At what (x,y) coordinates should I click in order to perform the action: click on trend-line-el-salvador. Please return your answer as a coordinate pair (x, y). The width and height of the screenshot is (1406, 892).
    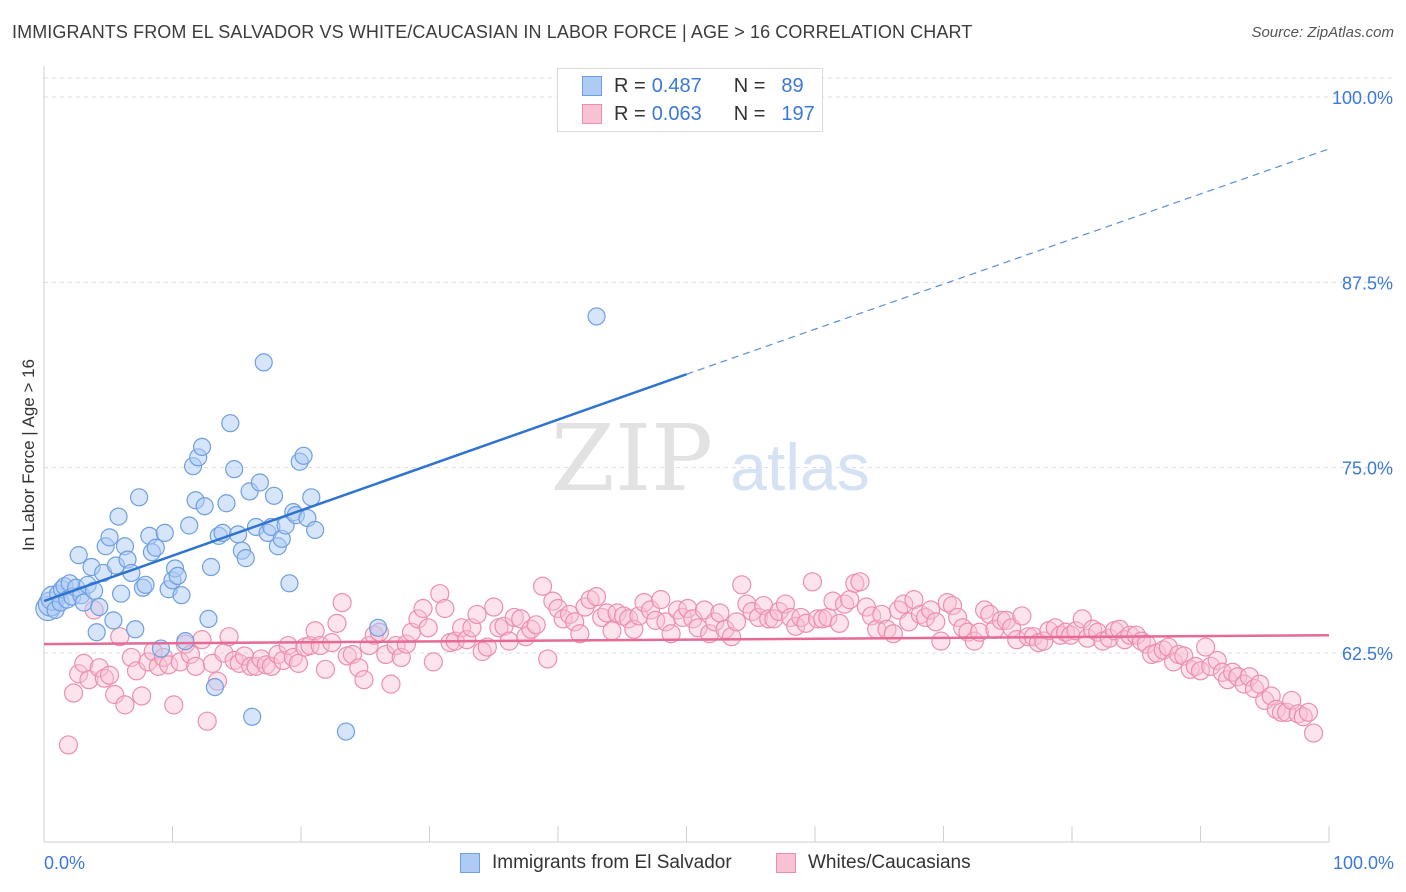
    Looking at the image, I should click on (365, 488).